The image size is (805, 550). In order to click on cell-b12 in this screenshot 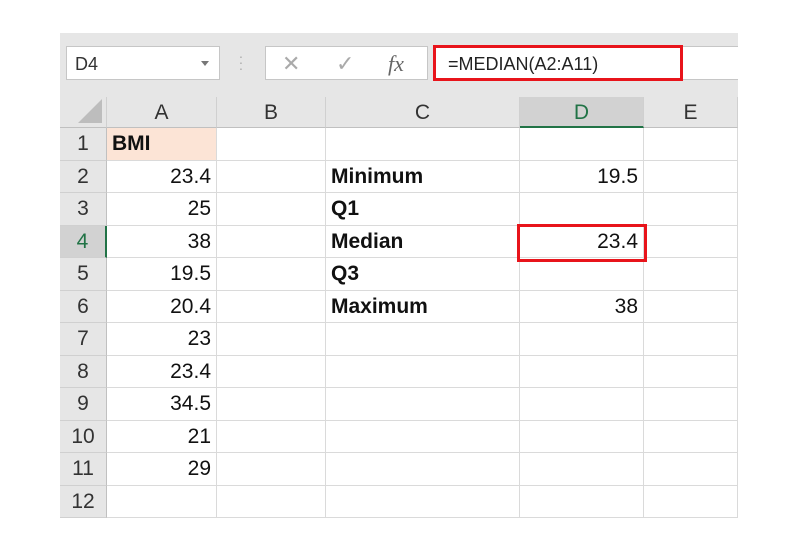, I will do `click(271, 501)`.